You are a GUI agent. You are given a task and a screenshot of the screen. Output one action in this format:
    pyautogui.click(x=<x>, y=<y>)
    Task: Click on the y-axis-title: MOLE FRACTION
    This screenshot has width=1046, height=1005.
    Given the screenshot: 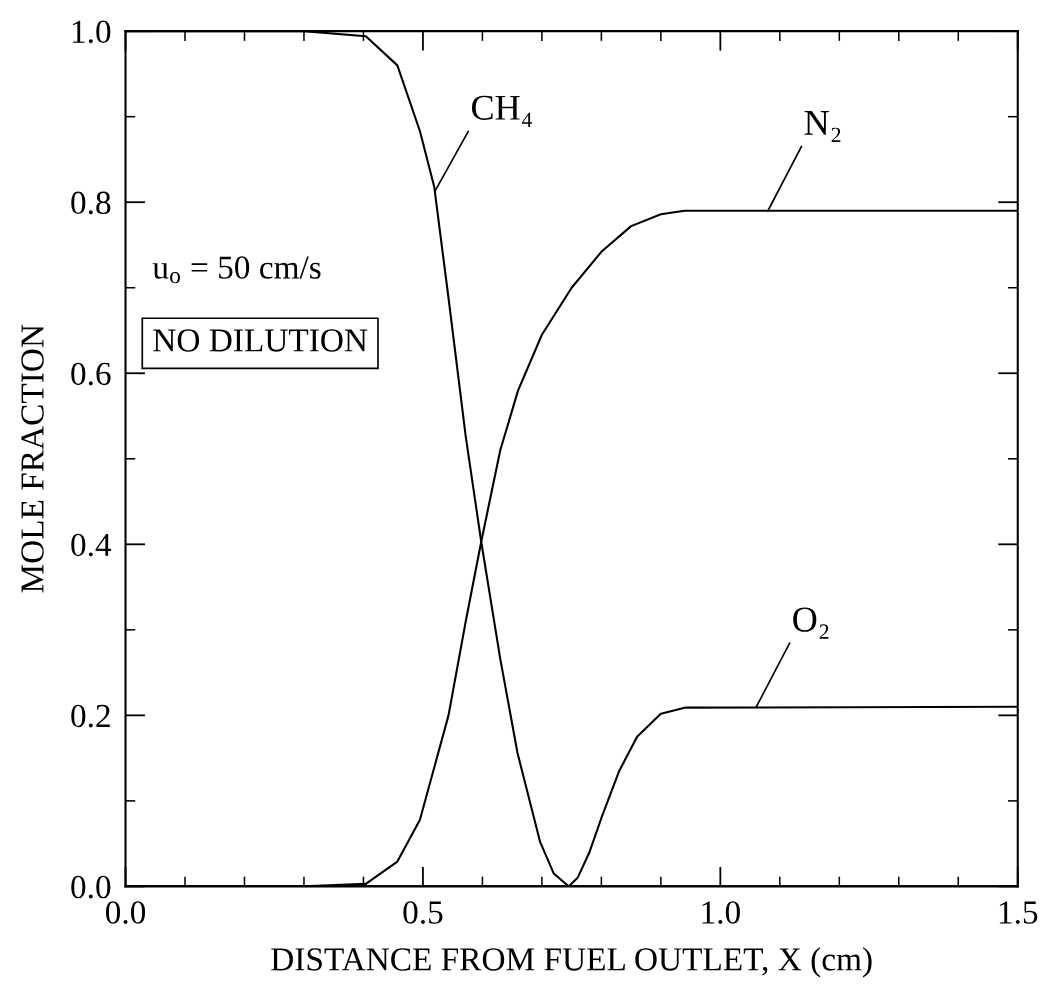 What is the action you would take?
    pyautogui.click(x=32, y=458)
    